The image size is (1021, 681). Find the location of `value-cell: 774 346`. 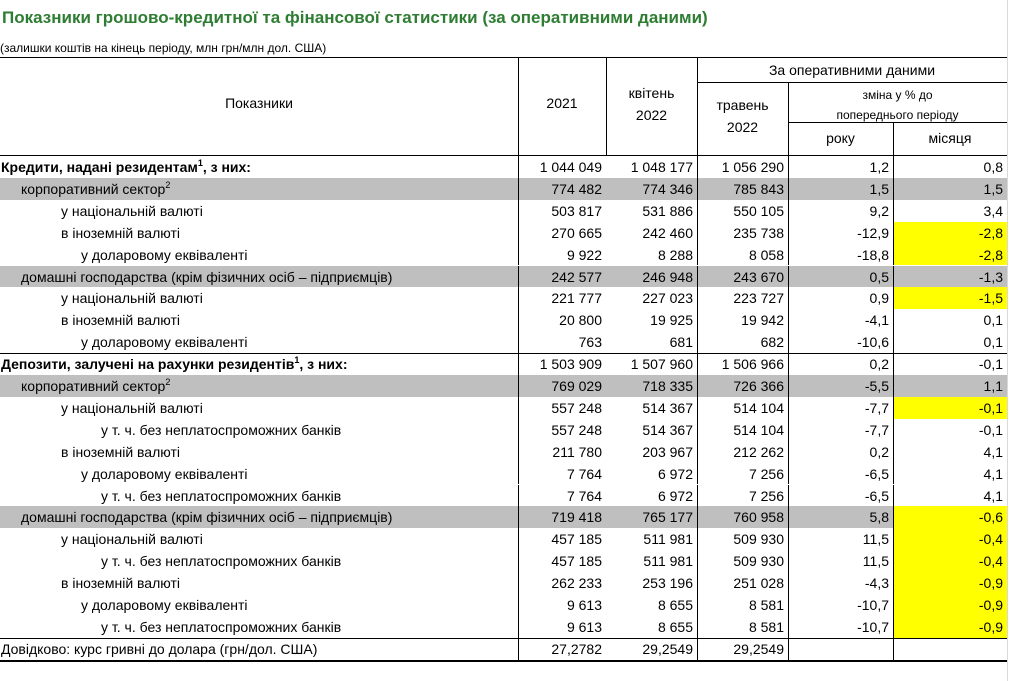

value-cell: 774 346 is located at coordinates (667, 188).